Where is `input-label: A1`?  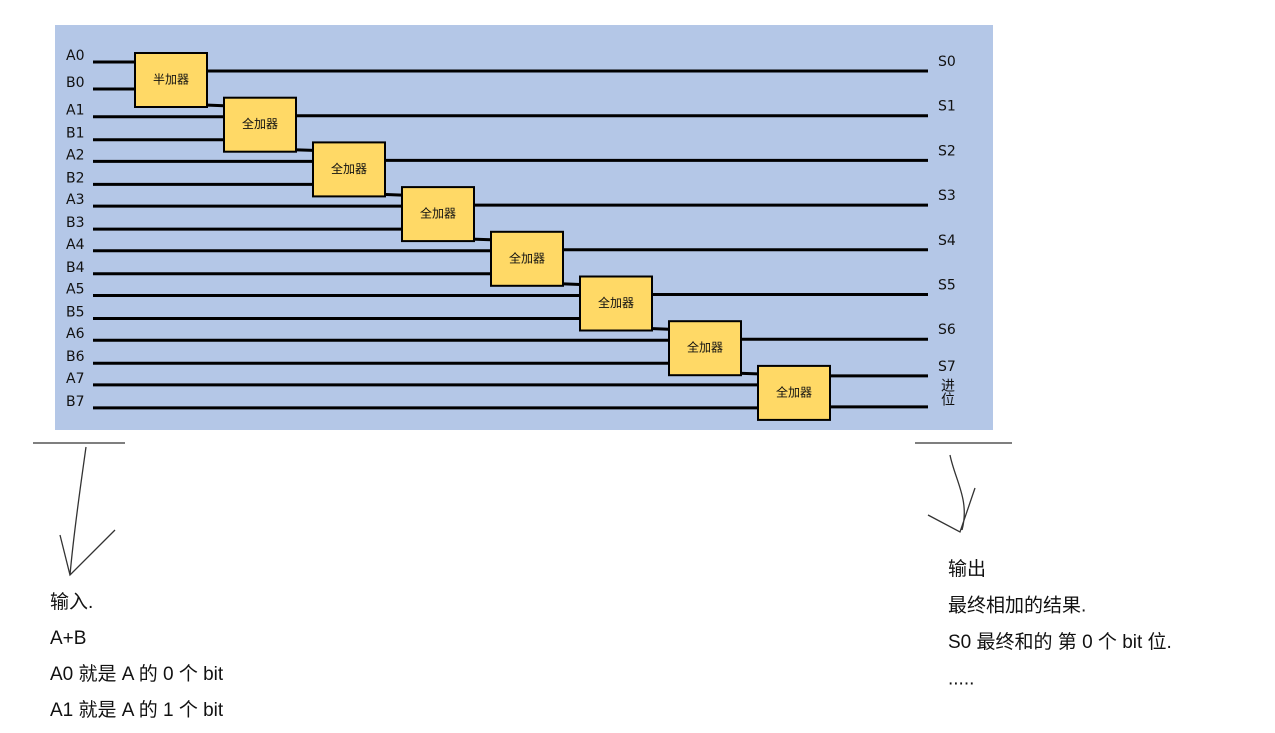
input-label: A1 is located at coordinates (75, 111).